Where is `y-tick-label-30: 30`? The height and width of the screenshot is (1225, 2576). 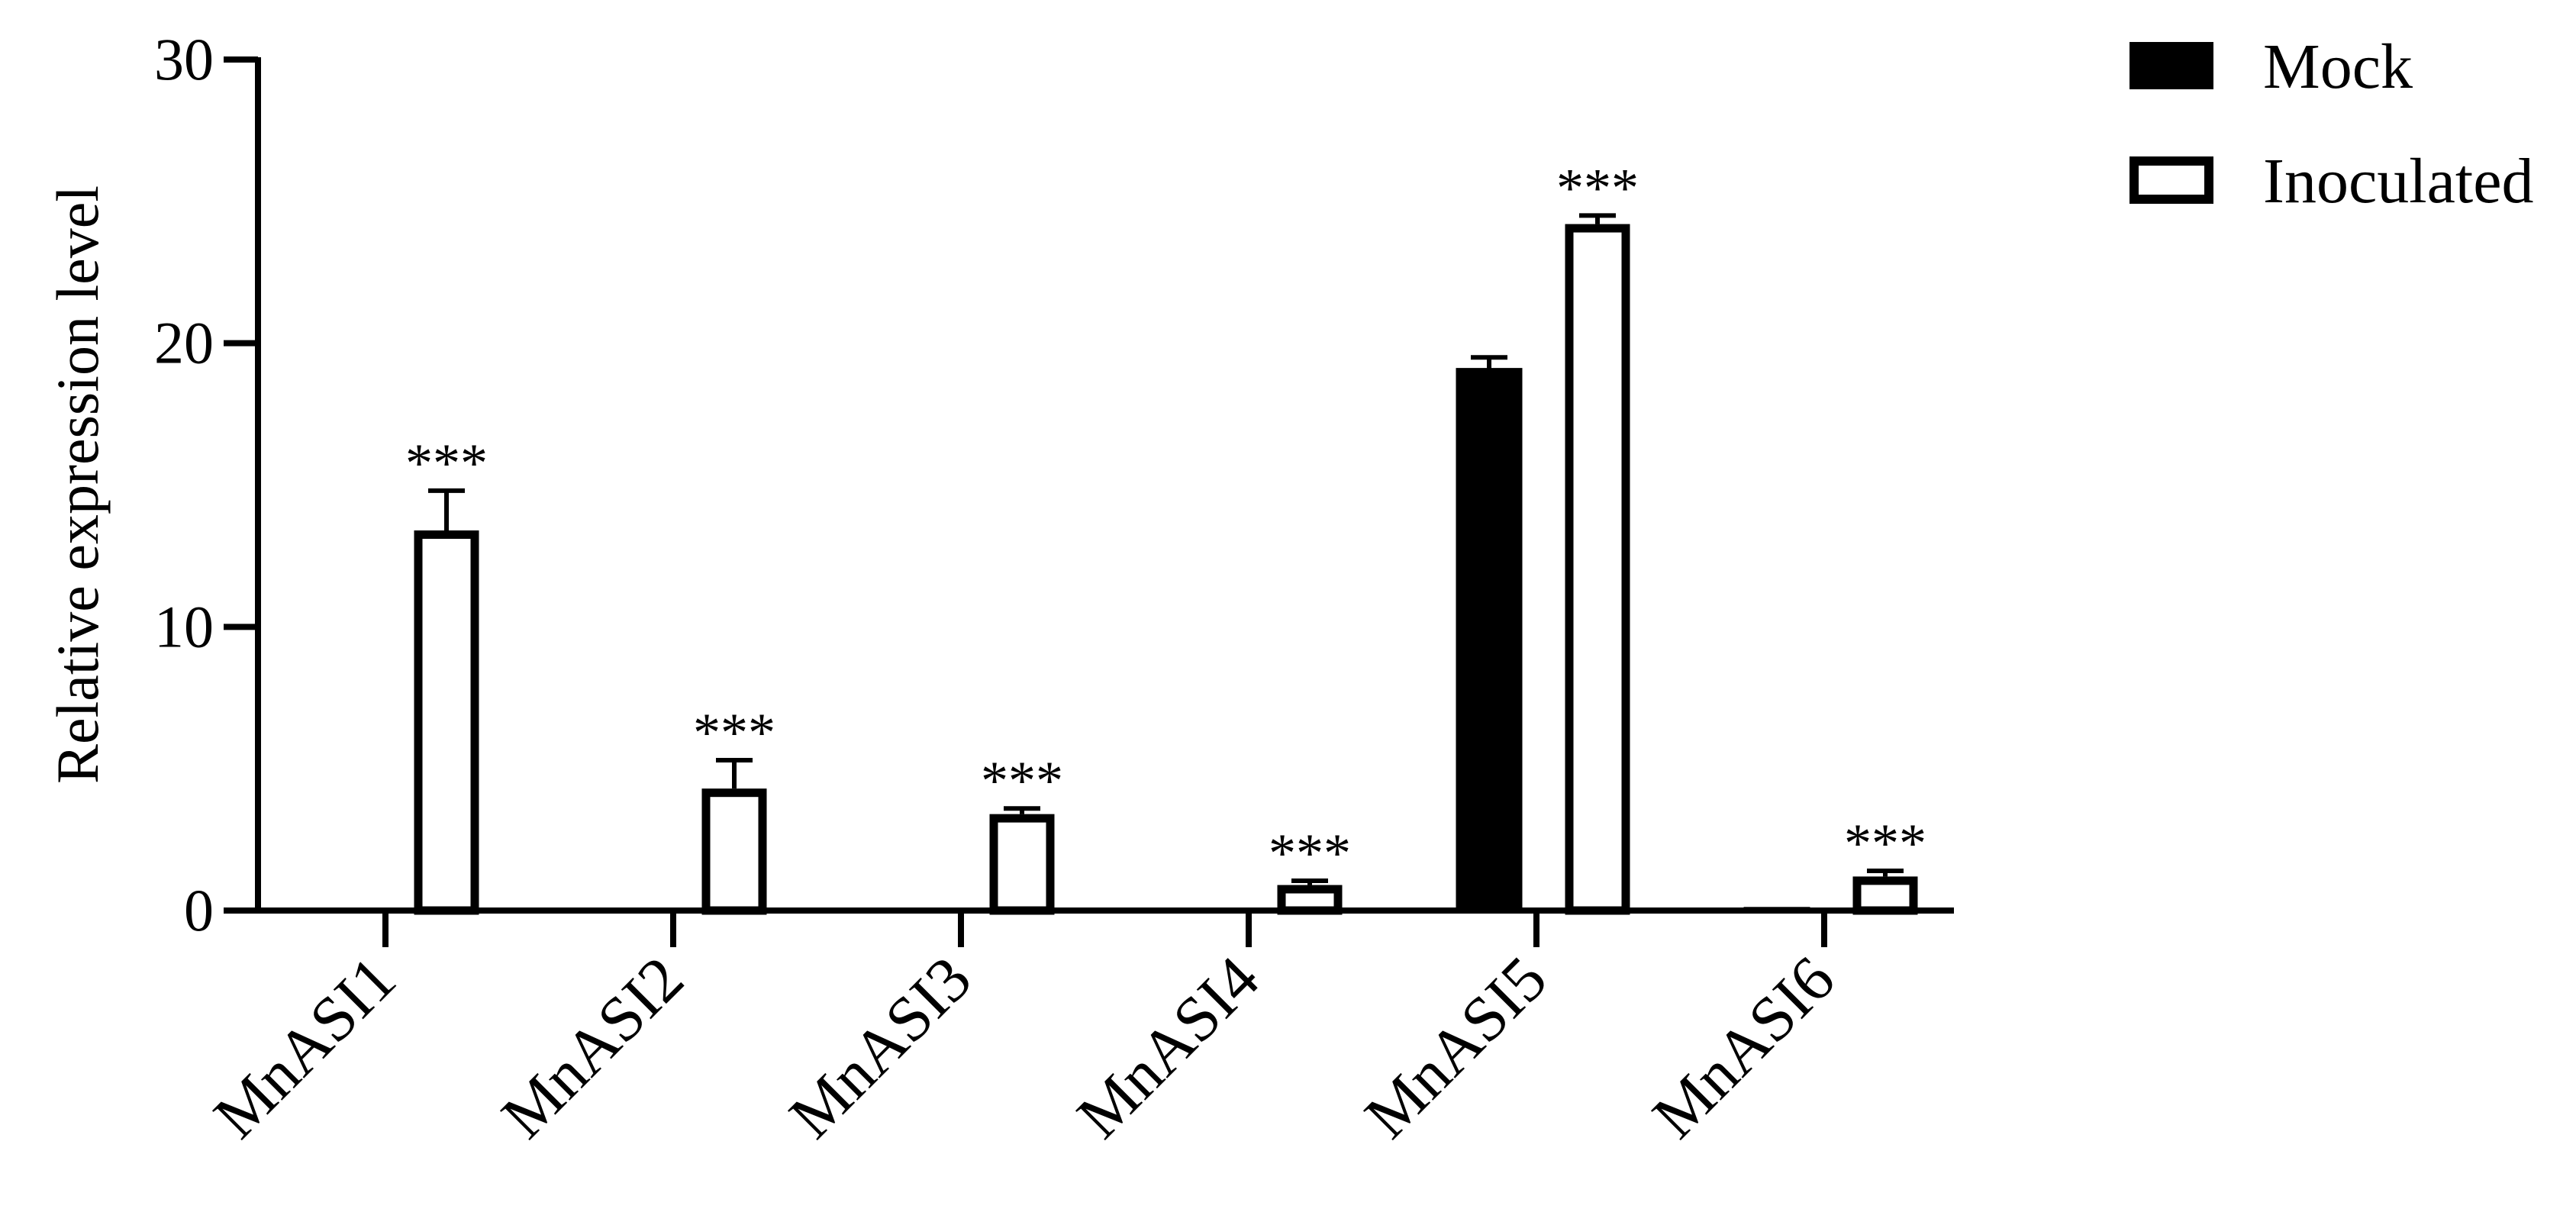
y-tick-label-30: 30 is located at coordinates (184, 59).